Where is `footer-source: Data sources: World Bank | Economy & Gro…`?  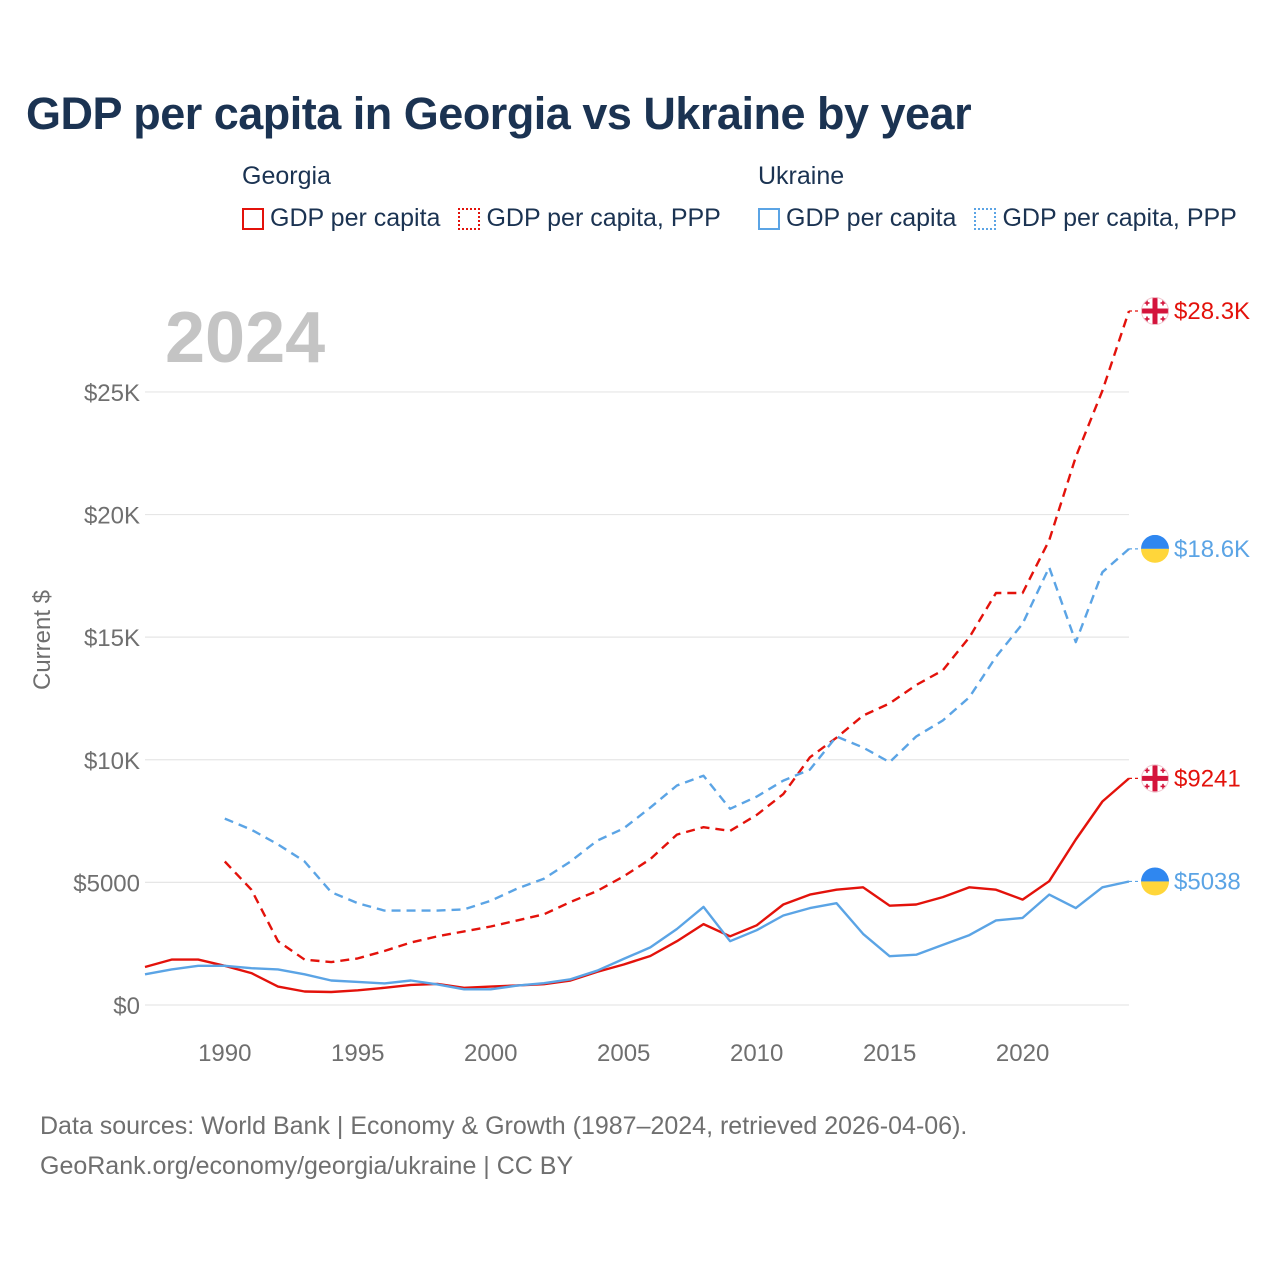 footer-source: Data sources: World Bank | Economy & Gro… is located at coordinates (504, 1126).